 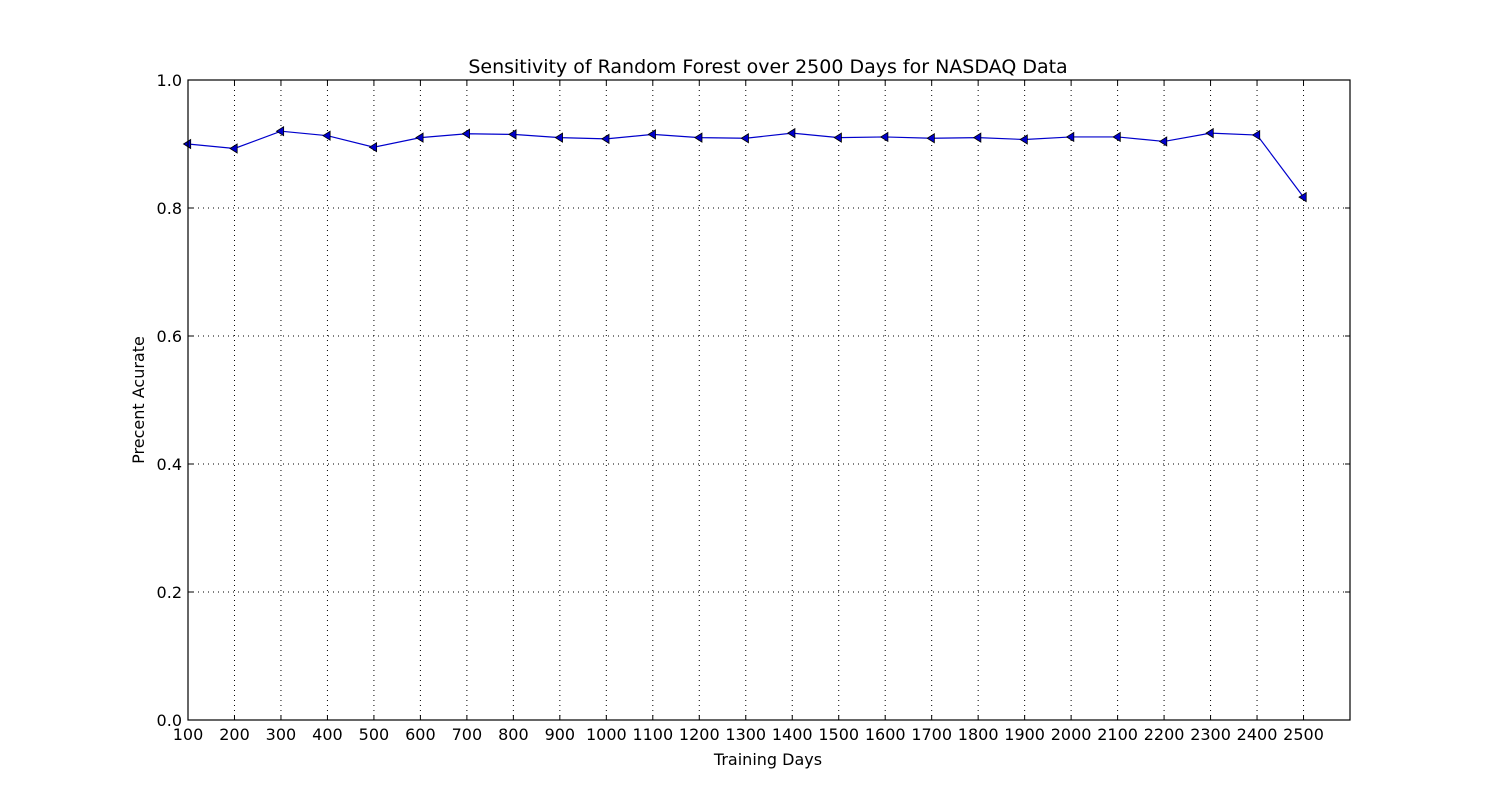 I want to click on x-tick-label: 1100, so click(x=652, y=734).